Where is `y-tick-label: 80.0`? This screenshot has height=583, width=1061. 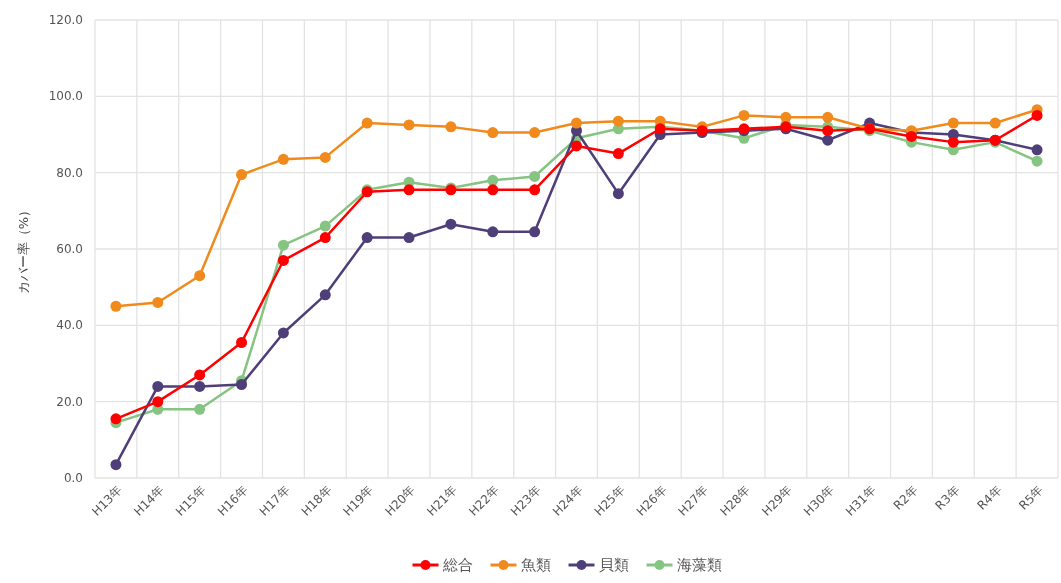 y-tick-label: 80.0 is located at coordinates (69, 172).